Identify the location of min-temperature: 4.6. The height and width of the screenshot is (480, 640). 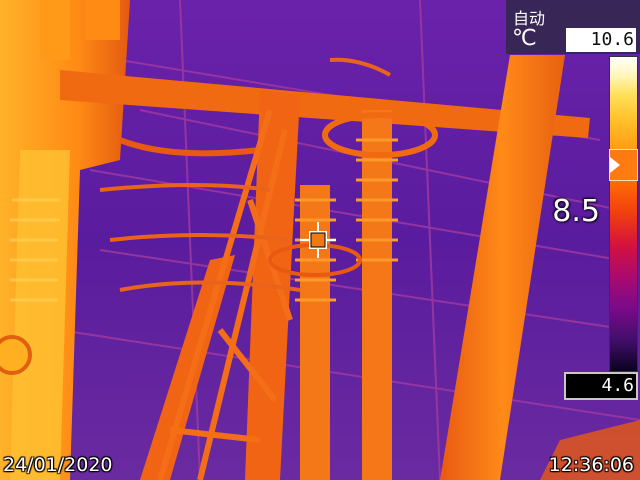
(601, 386).